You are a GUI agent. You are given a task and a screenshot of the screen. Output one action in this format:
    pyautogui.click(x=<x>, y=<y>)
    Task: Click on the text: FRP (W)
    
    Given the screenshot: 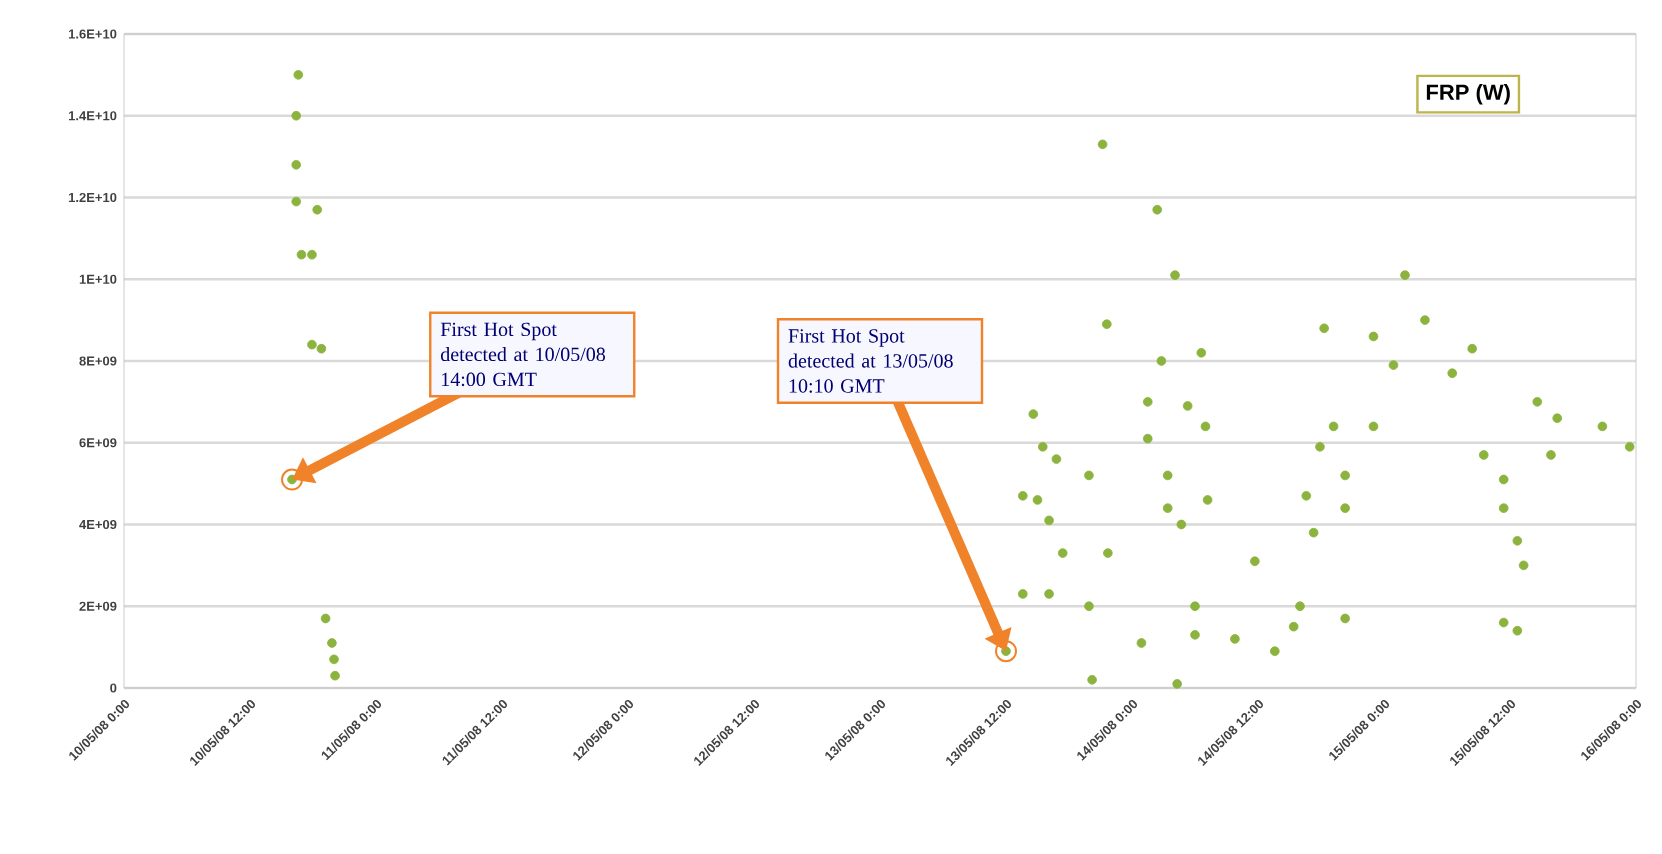 What is the action you would take?
    pyautogui.click(x=1468, y=94)
    